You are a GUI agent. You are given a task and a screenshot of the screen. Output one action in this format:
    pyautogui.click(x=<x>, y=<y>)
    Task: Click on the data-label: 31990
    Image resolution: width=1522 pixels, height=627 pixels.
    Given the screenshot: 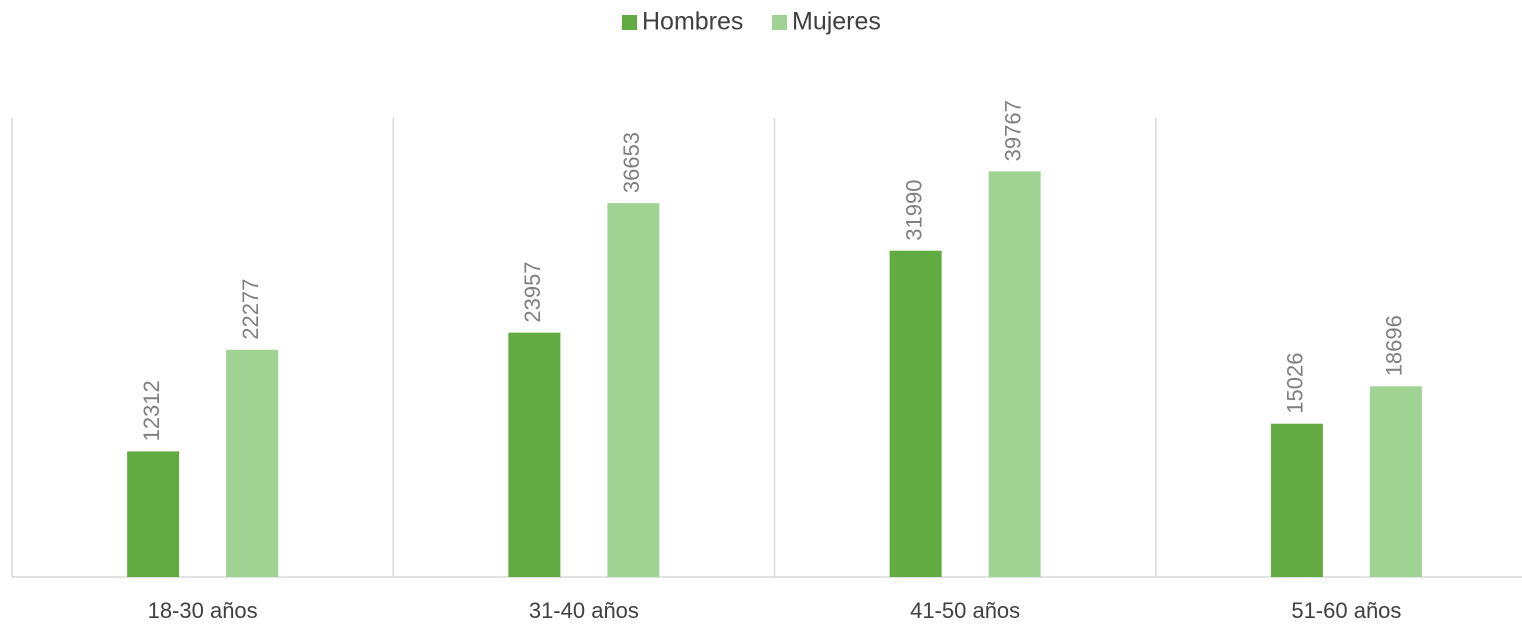 What is the action you would take?
    pyautogui.click(x=913, y=210)
    